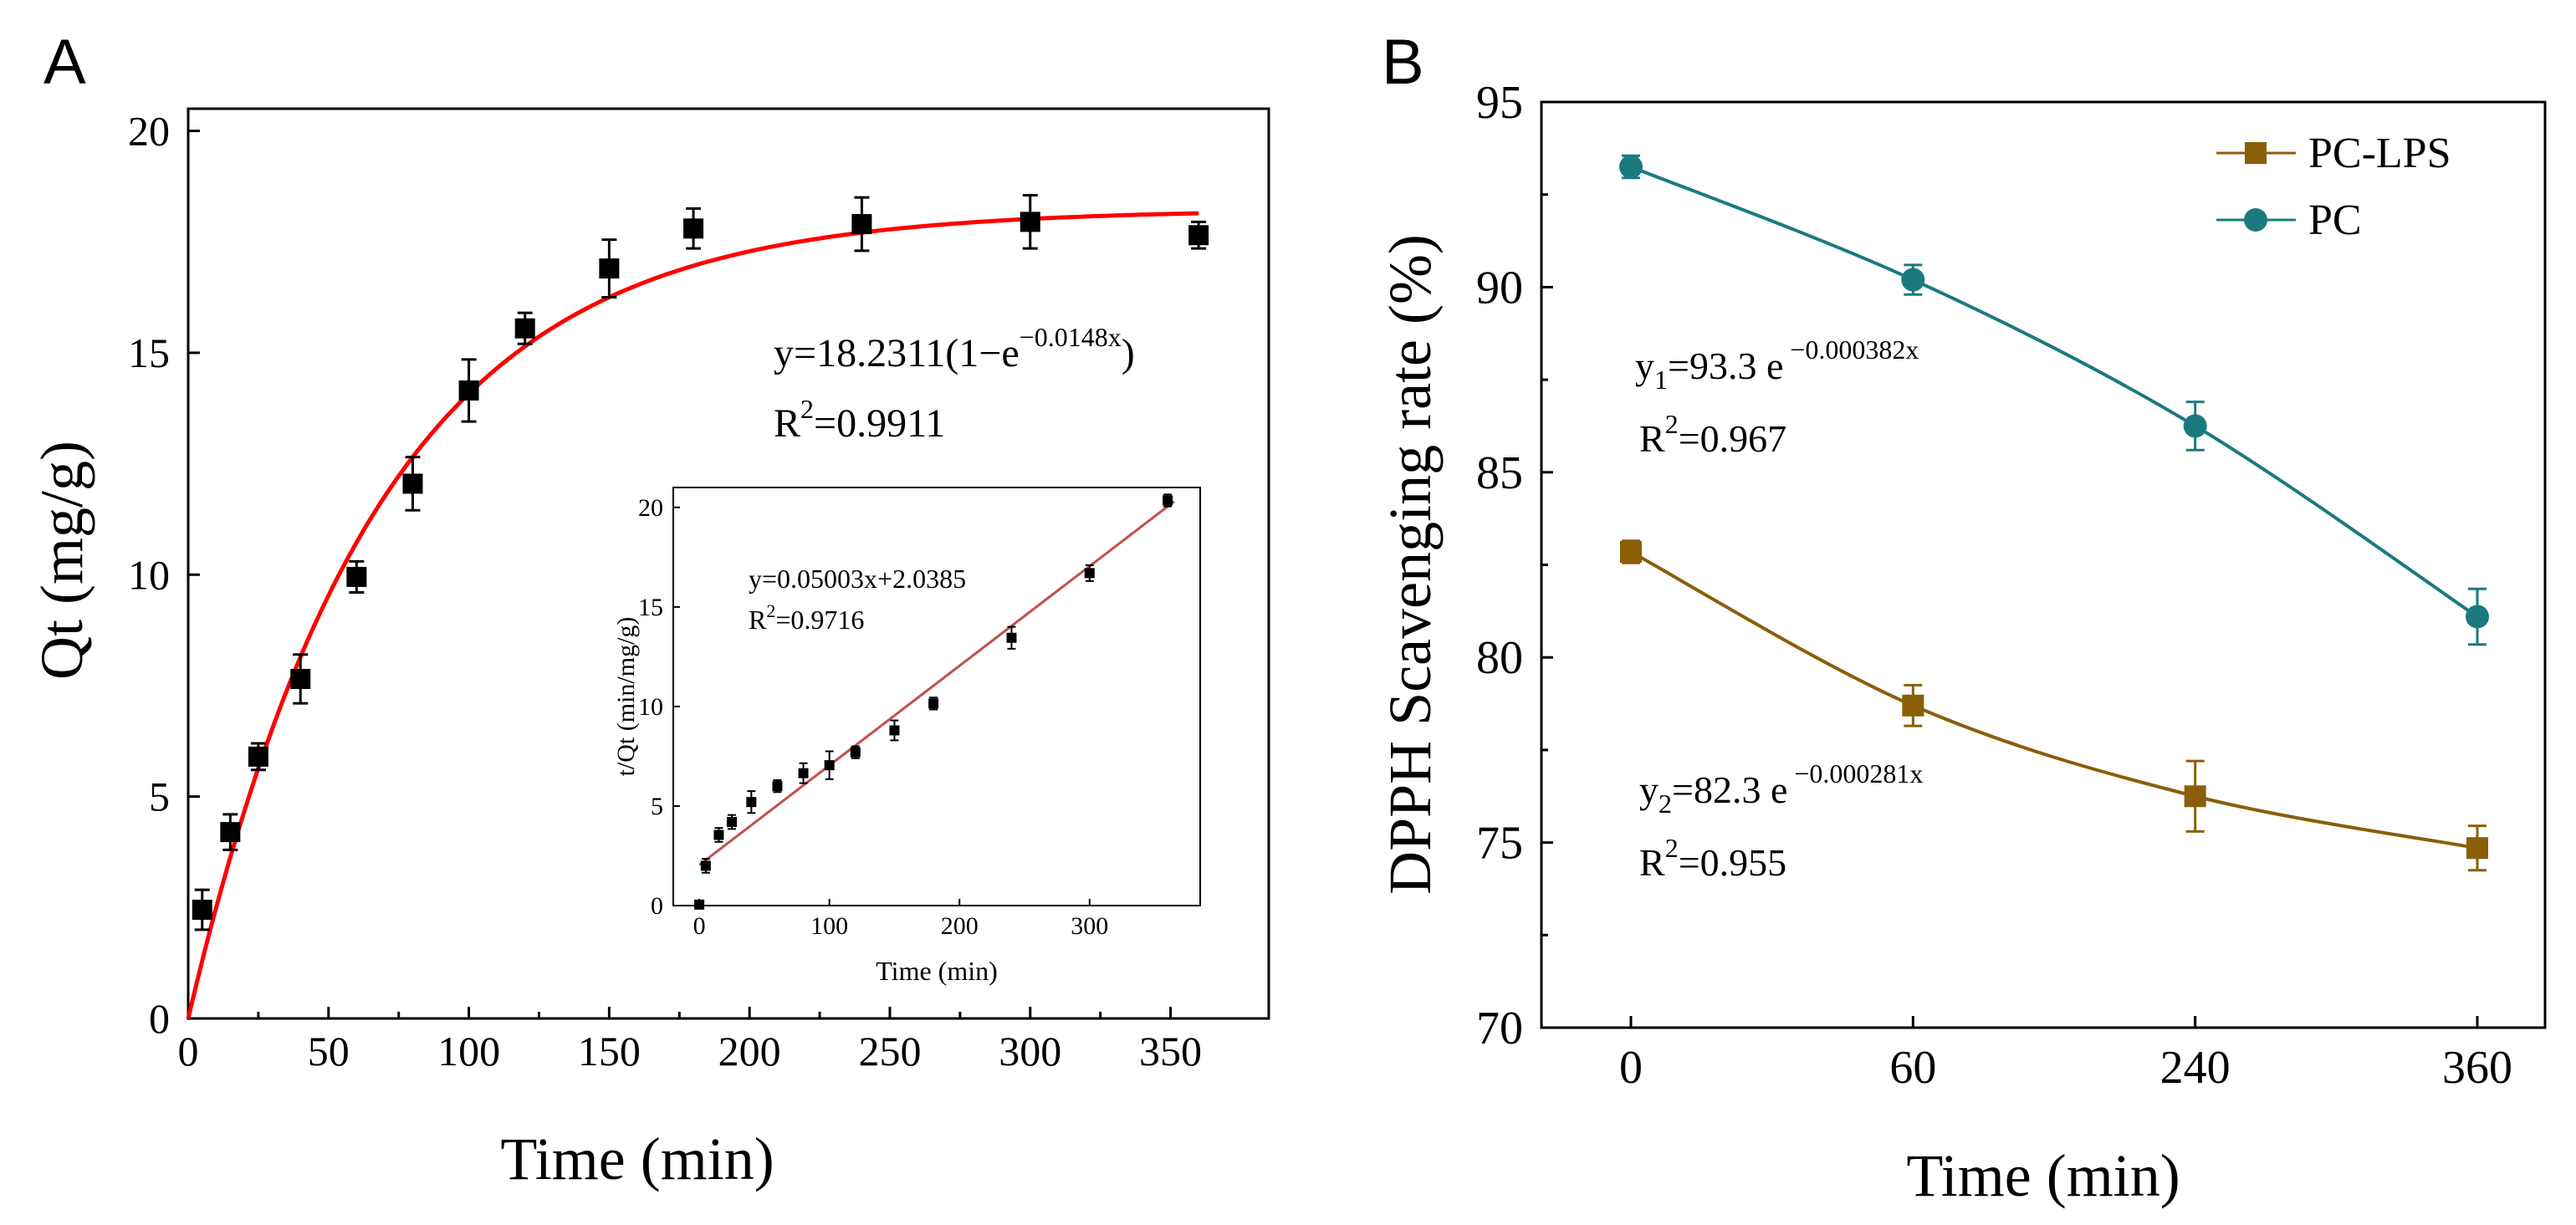 The image size is (2576, 1225). Describe the element at coordinates (149, 352) in the screenshot. I see `chart-a-ytick-label: 15` at that location.